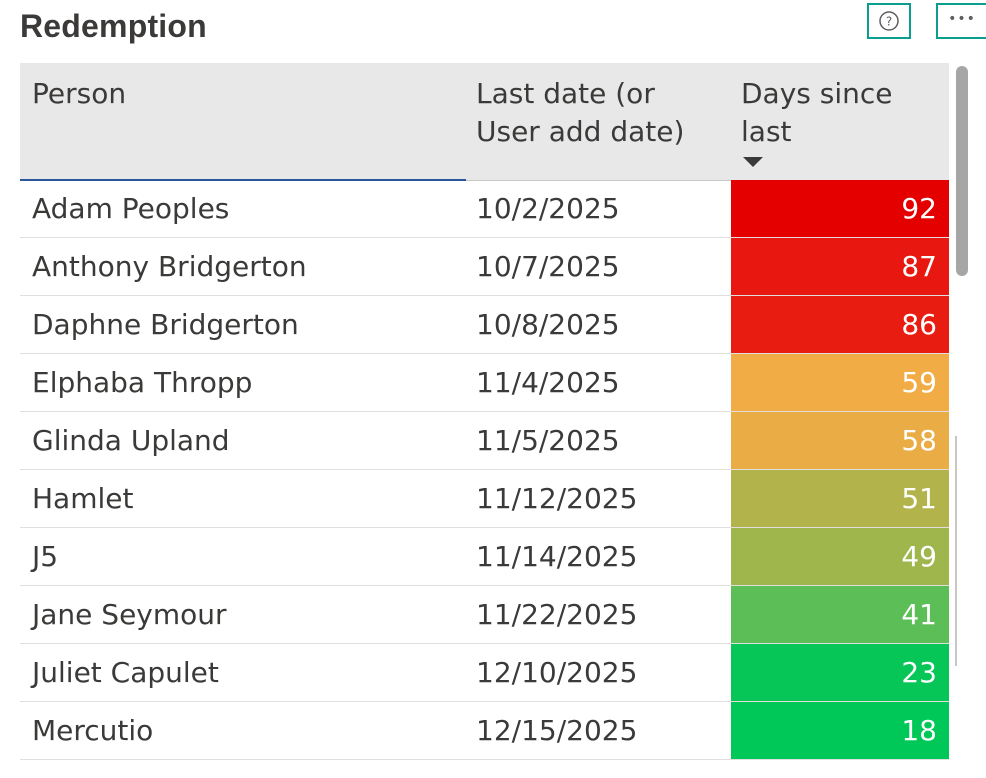 Image resolution: width=986 pixels, height=778 pixels. What do you see at coordinates (840, 672) in the screenshot?
I see `cell-days-since-last: 23` at bounding box center [840, 672].